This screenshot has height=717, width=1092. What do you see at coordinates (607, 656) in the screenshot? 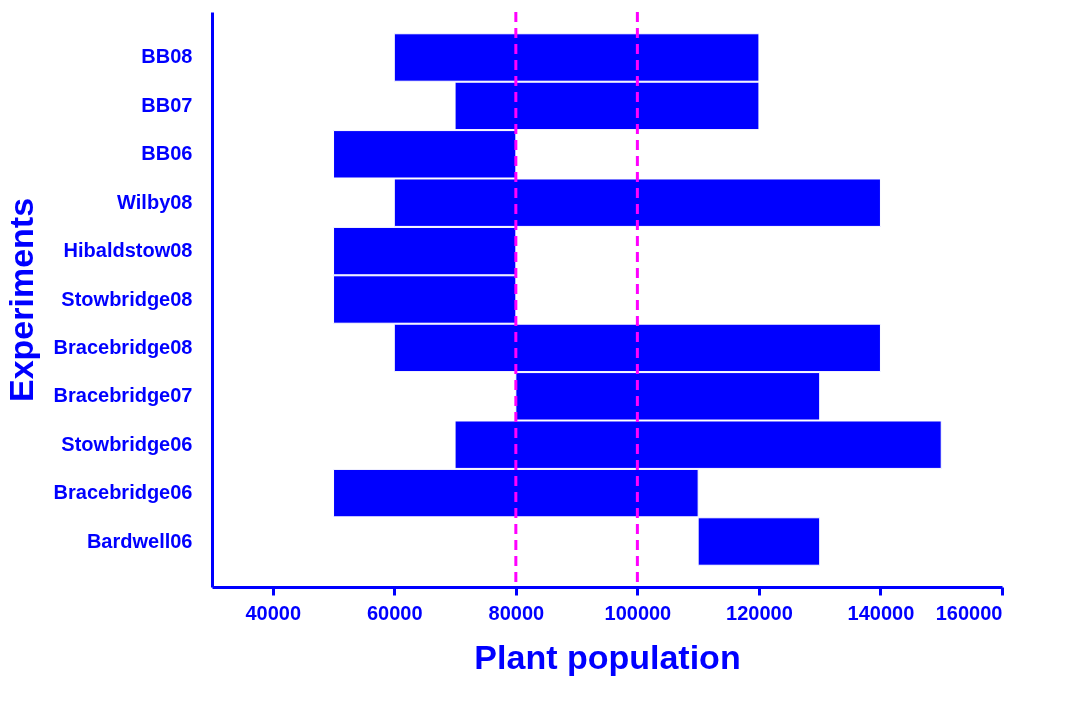
I see `x-axis-title: Plant population` at bounding box center [607, 656].